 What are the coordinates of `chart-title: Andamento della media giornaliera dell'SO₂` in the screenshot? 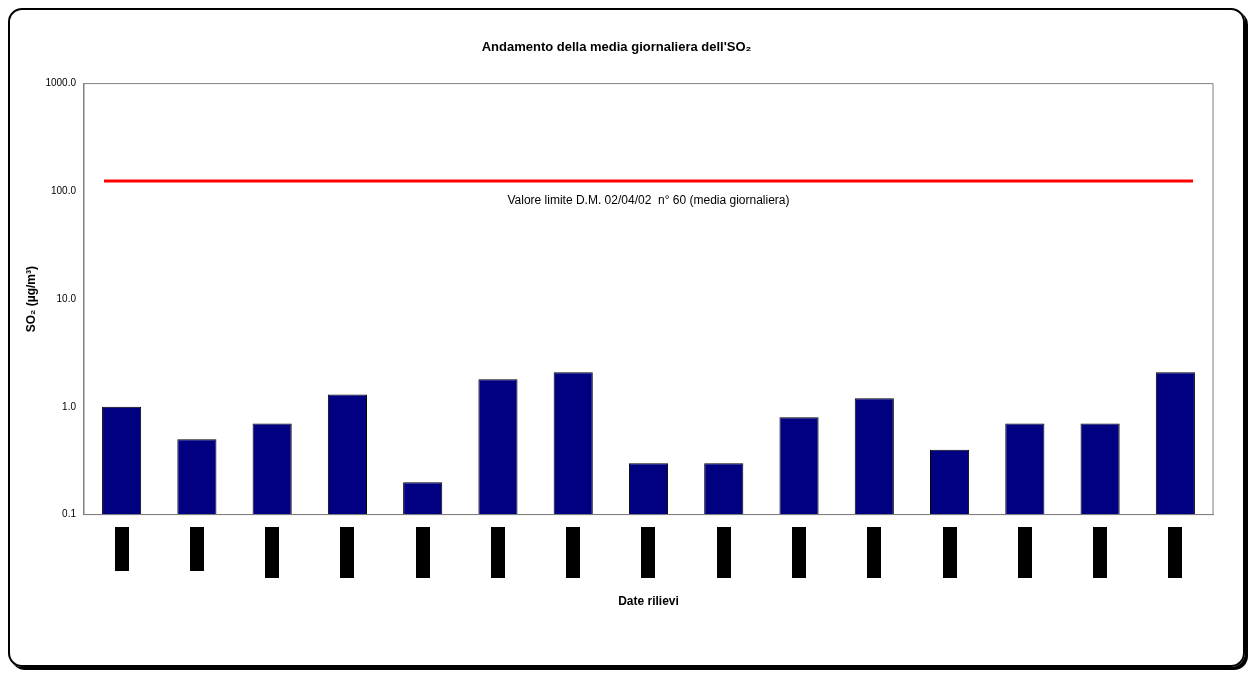 It's located at (616, 47).